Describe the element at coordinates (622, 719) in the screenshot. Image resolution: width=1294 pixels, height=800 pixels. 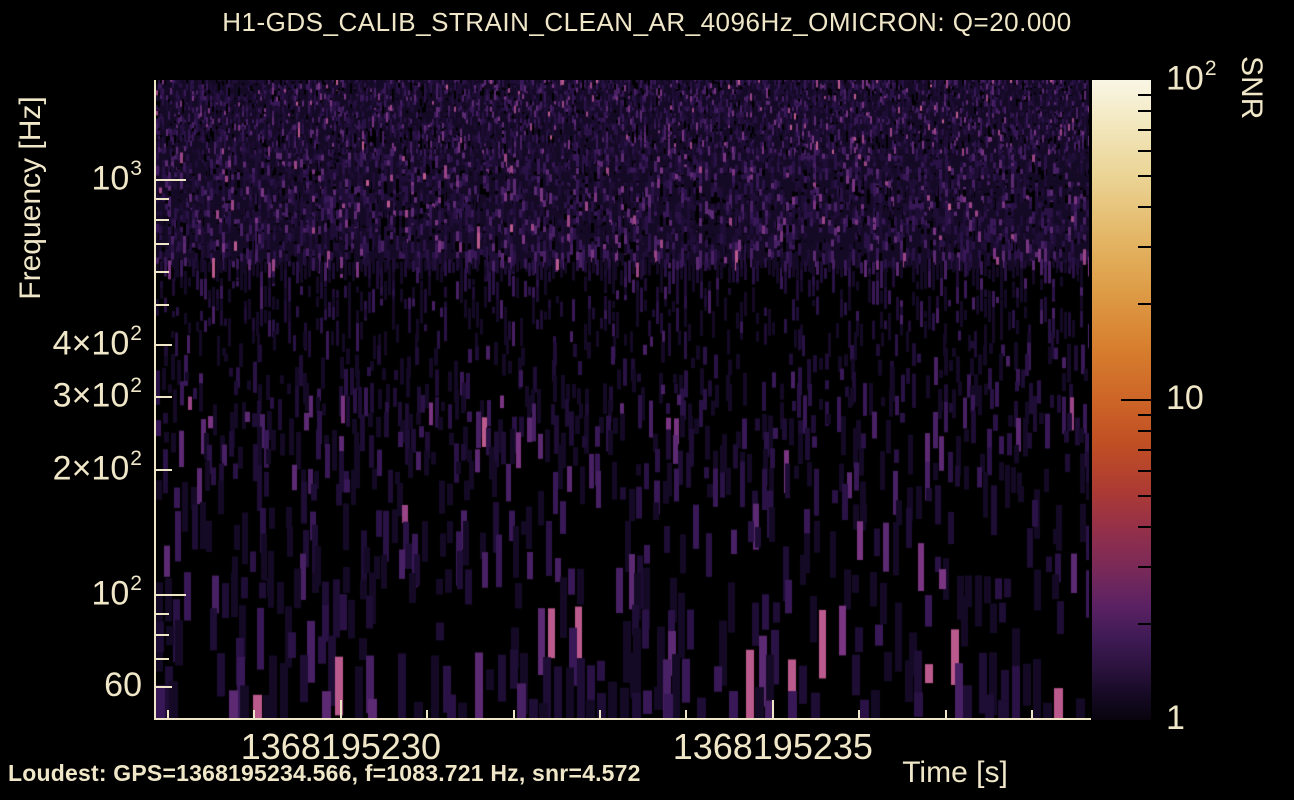
I see `x-axis-spine` at that location.